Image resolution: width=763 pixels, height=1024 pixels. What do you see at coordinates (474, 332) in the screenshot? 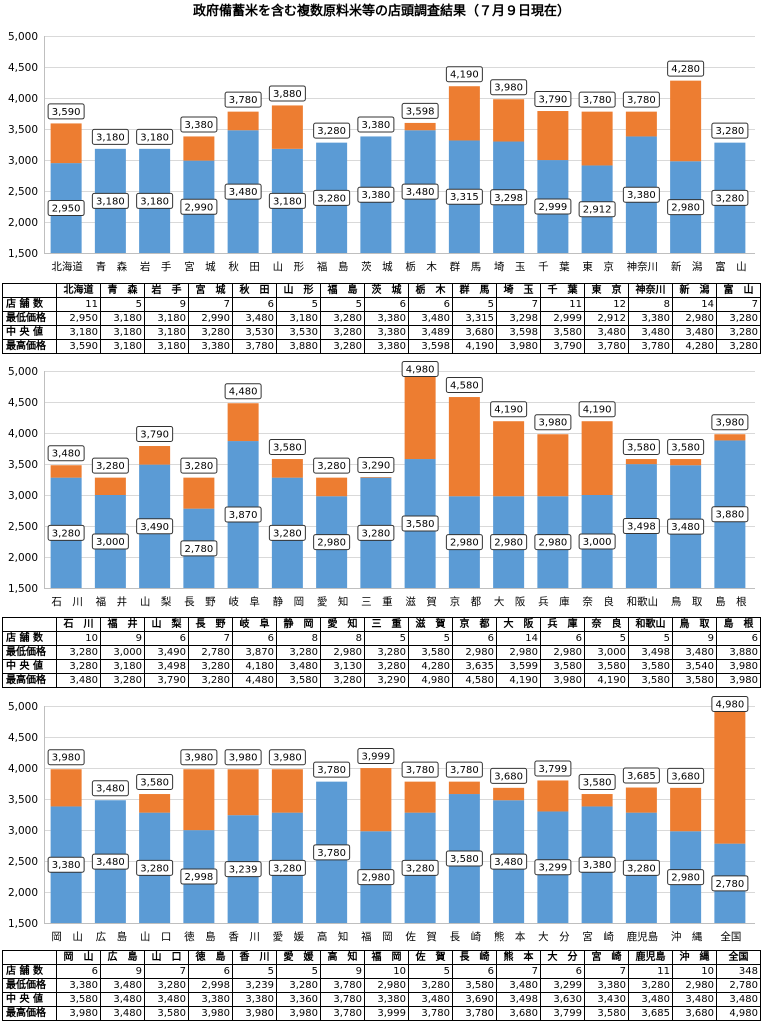
I see `table-cell: 3,680` at bounding box center [474, 332].